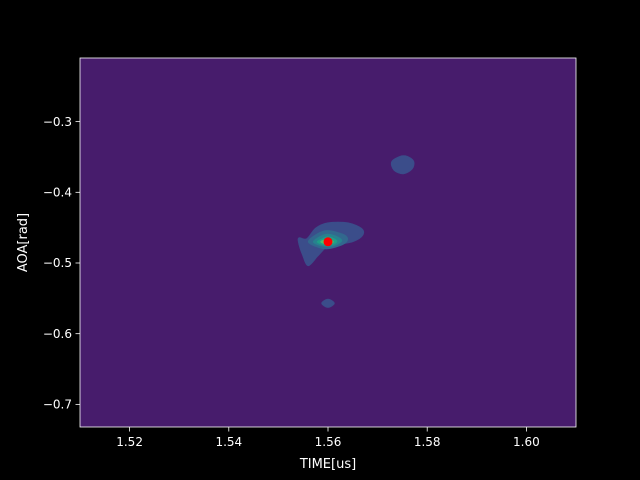 Image resolution: width=640 pixels, height=480 pixels. Describe the element at coordinates (228, 442) in the screenshot. I see `x-tick-label: 1.54` at that location.